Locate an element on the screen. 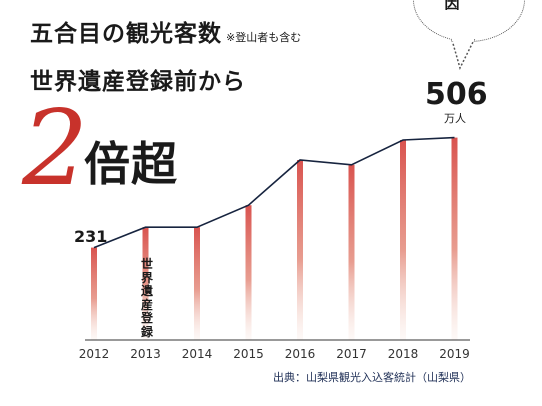  x-tick-2019: 2019 is located at coordinates (454, 354).